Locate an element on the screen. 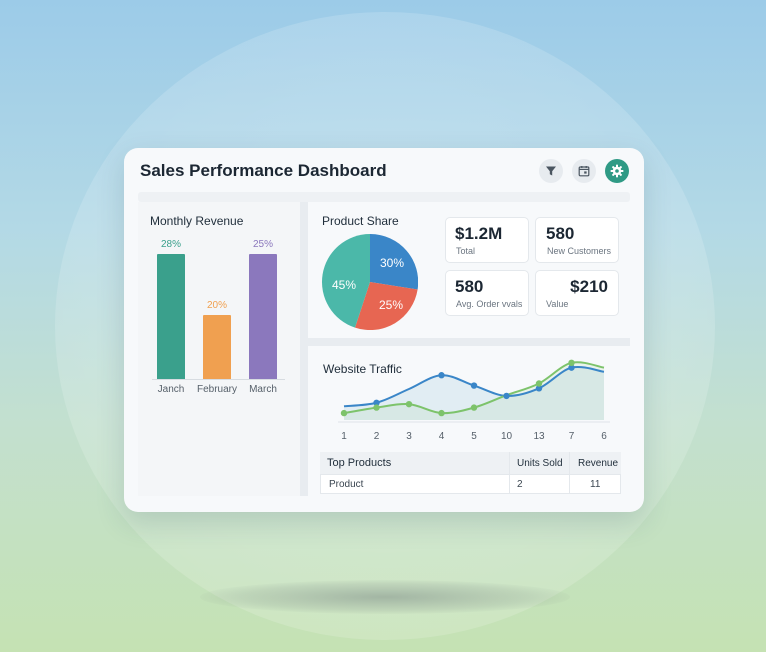  traffic-x-label: 5 is located at coordinates (474, 436).